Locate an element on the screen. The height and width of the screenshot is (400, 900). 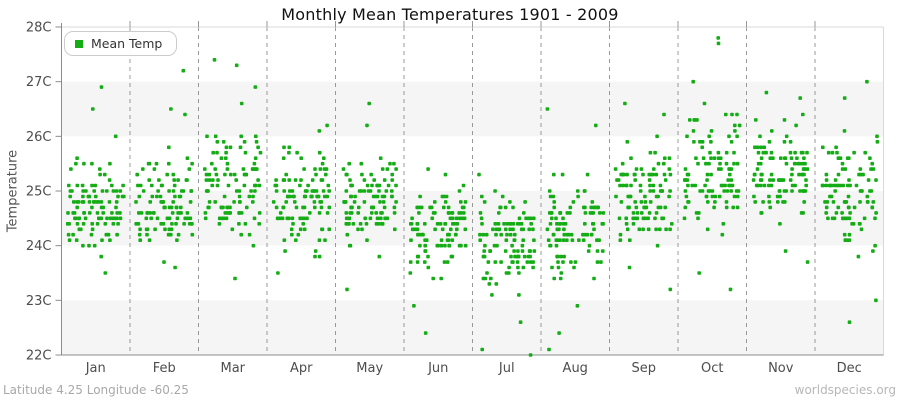
svg-text: 23C is located at coordinates (39, 301).